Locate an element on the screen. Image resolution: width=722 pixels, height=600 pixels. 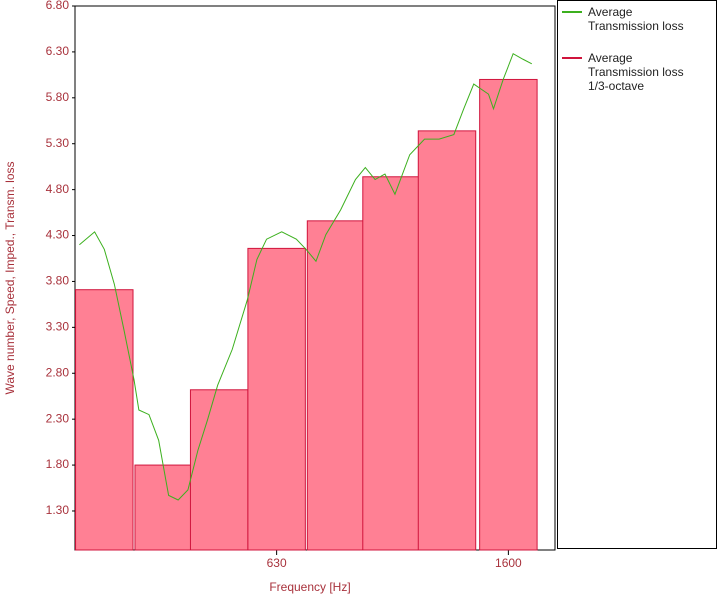
y-tick-label: 4.30 is located at coordinates (58, 235).